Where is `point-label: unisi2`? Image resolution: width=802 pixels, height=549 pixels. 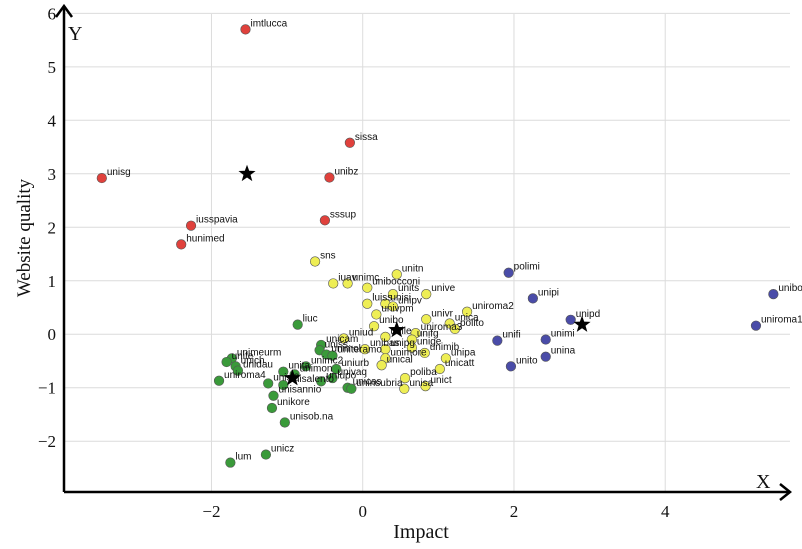 point-label: unisi2 is located at coordinates (286, 377).